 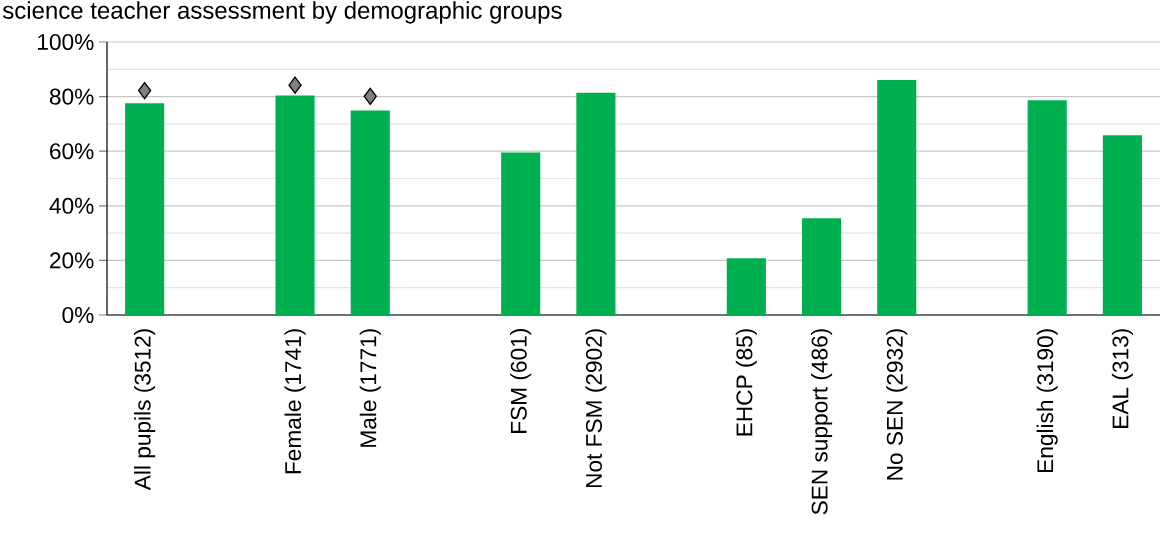 What do you see at coordinates (897, 404) in the screenshot?
I see `x-tick-label: No SEN (2932)` at bounding box center [897, 404].